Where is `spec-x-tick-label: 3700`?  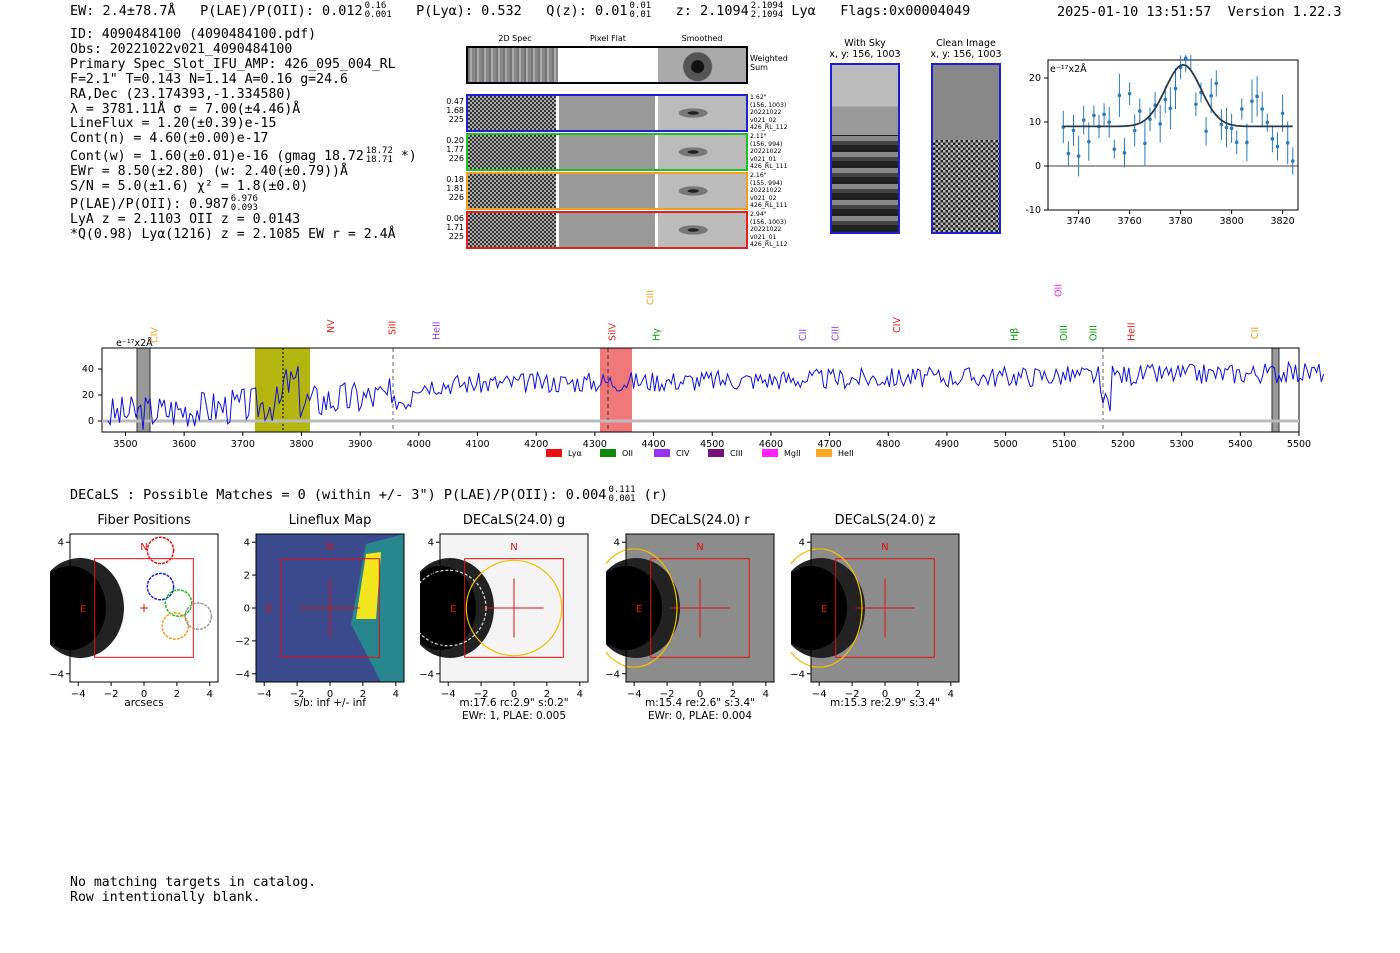
spec-x-tick-label: 3700 is located at coordinates (243, 444).